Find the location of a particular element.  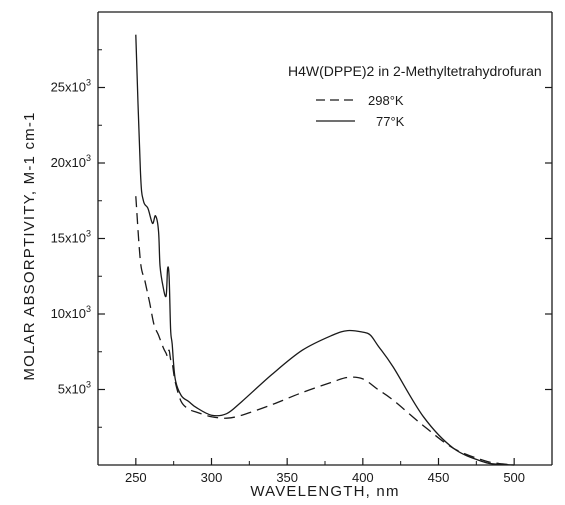

x-axis-ticks: 250 300 350 400 450 500 is located at coordinates (339, 471).